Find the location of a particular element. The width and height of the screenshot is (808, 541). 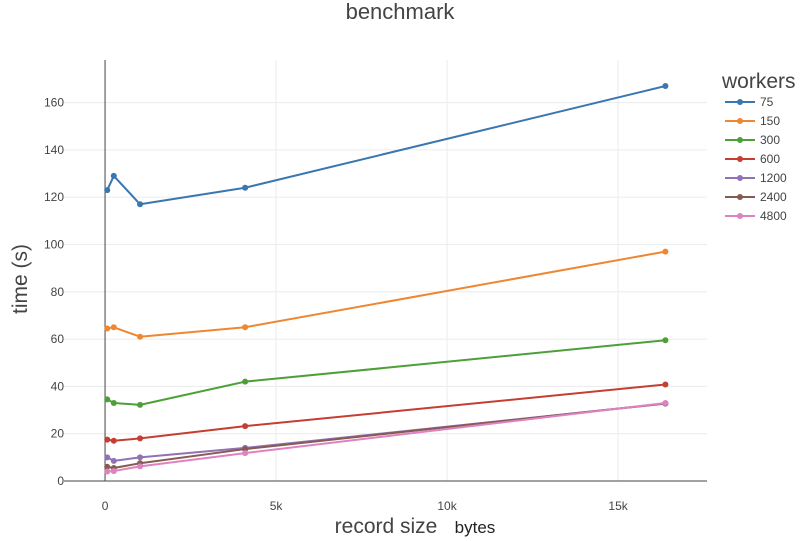

legend-item-600: 600 is located at coordinates (752, 159).